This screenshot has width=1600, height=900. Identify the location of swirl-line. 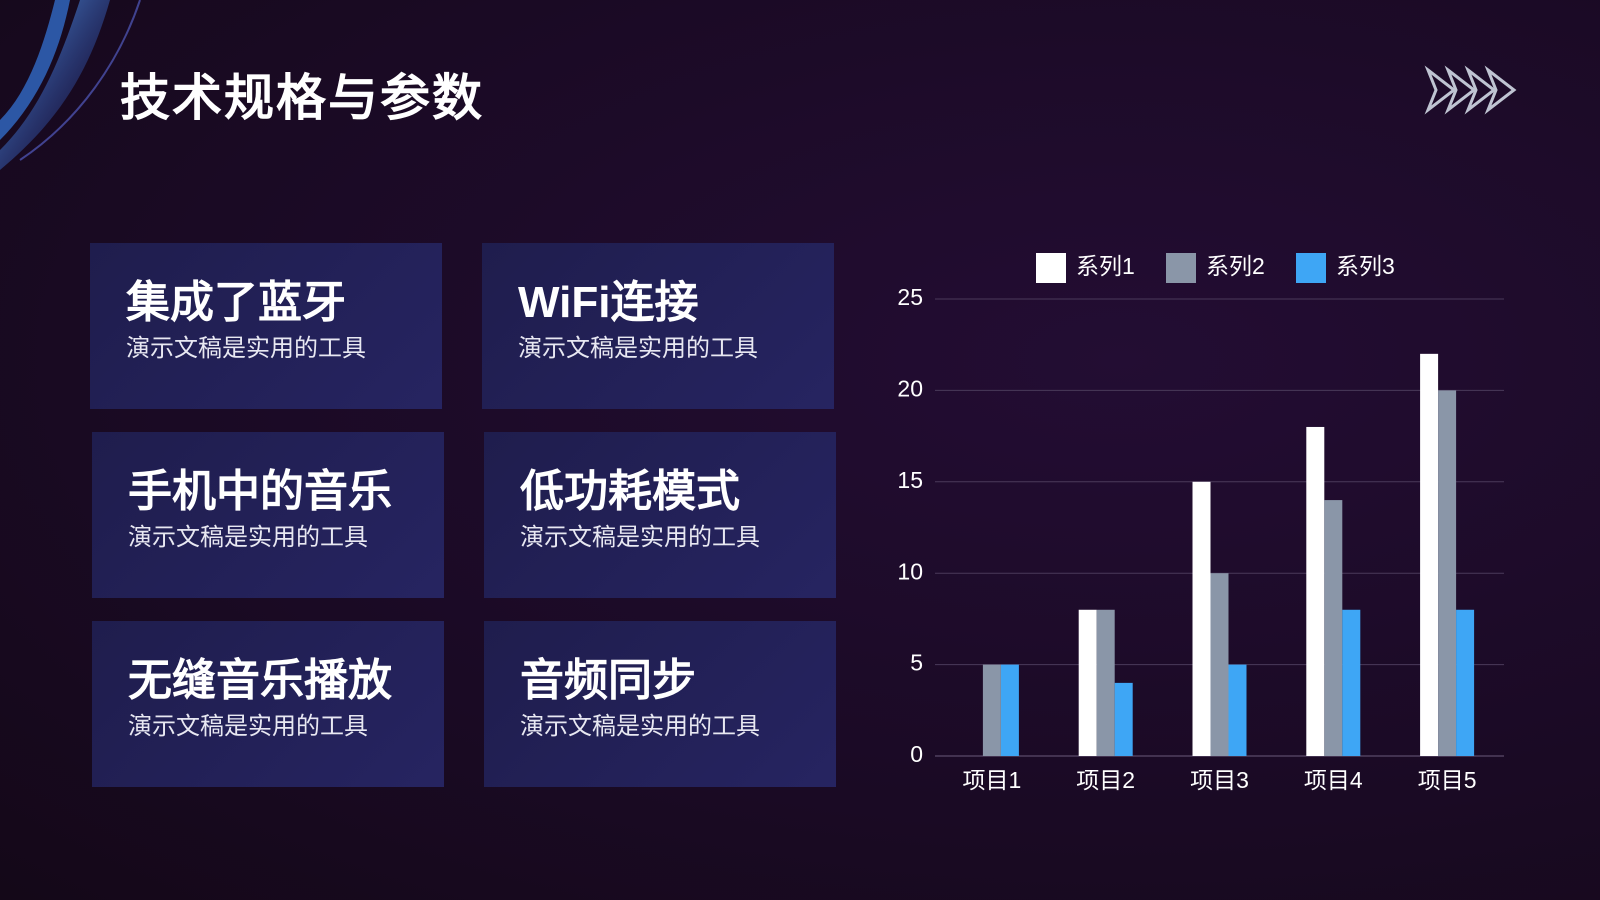
(80, 80).